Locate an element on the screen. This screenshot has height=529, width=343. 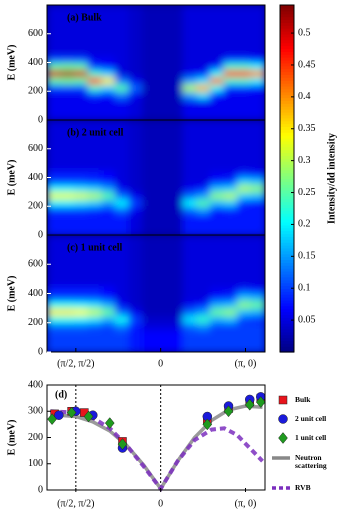
colorbar-tick-label: 0.5 is located at coordinates (304, 32).